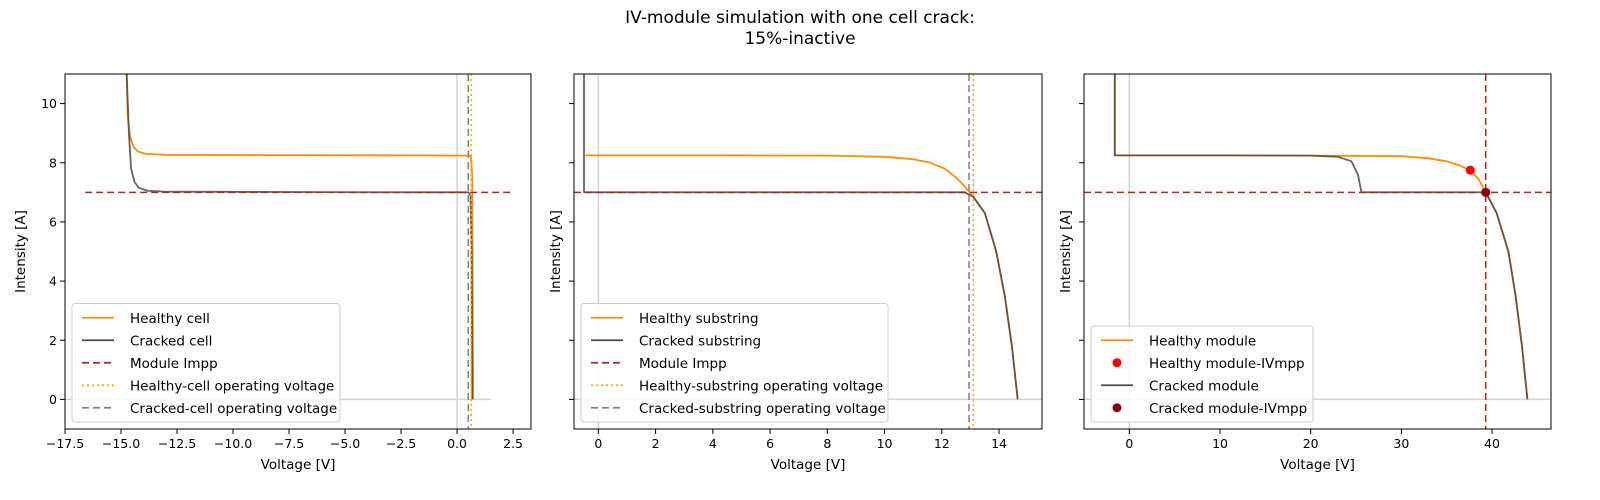 The width and height of the screenshot is (1600, 500). What do you see at coordinates (827, 443) in the screenshot?
I see `x-tick-label: 8` at bounding box center [827, 443].